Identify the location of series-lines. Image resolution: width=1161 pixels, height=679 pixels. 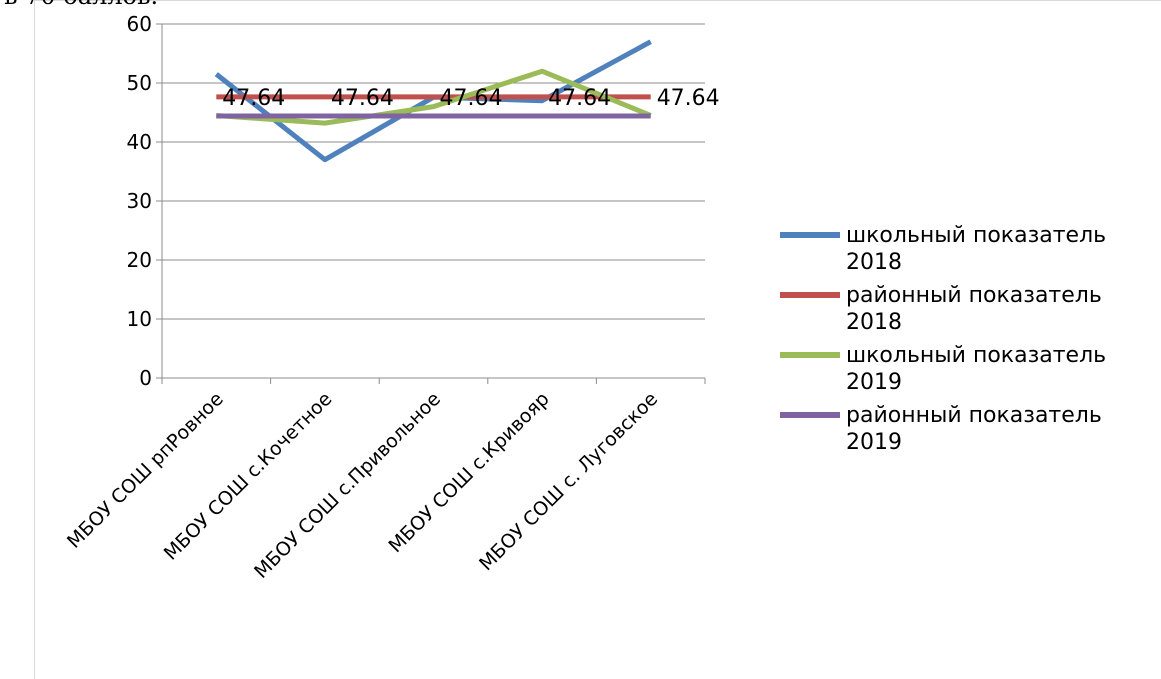
(433, 101).